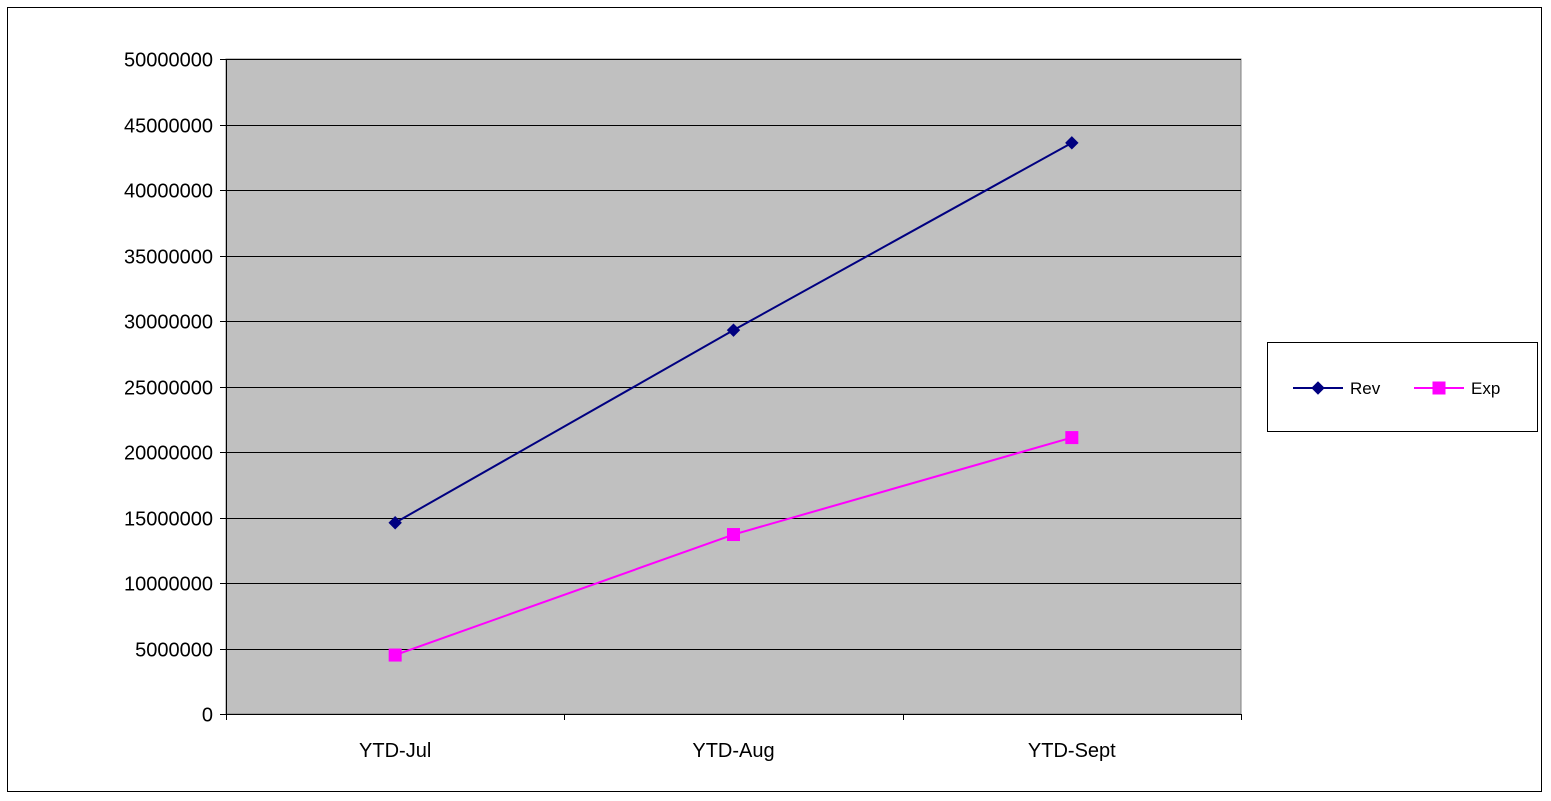  Describe the element at coordinates (1439, 388) in the screenshot. I see `legend-marker-exp` at that location.